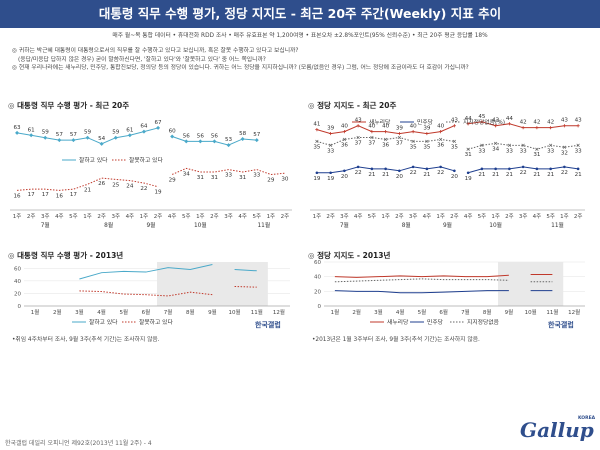  Describe the element at coordinates (158, 123) in the screenshot. I see `approval-20-data-label: 67` at that location.